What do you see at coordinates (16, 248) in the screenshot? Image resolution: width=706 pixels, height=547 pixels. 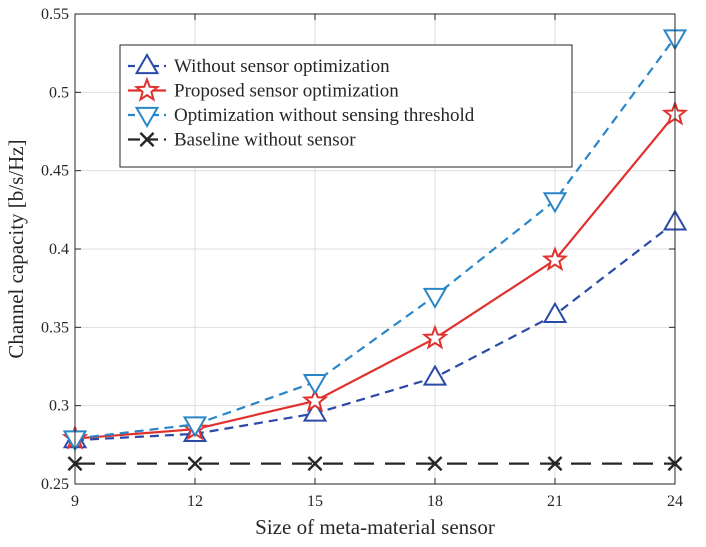 I see `y-axis-title: Channel capacity [b/s/Hz]` at bounding box center [16, 248].